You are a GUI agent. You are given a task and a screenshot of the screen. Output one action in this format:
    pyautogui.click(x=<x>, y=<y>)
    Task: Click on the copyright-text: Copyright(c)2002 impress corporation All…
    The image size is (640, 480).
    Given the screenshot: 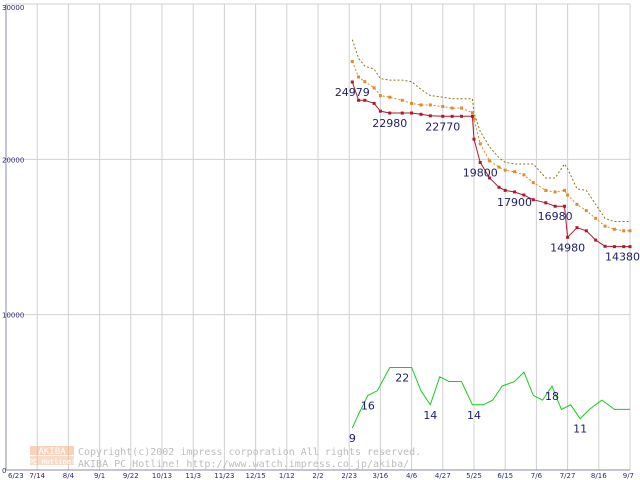 What is the action you would take?
    pyautogui.click(x=249, y=452)
    